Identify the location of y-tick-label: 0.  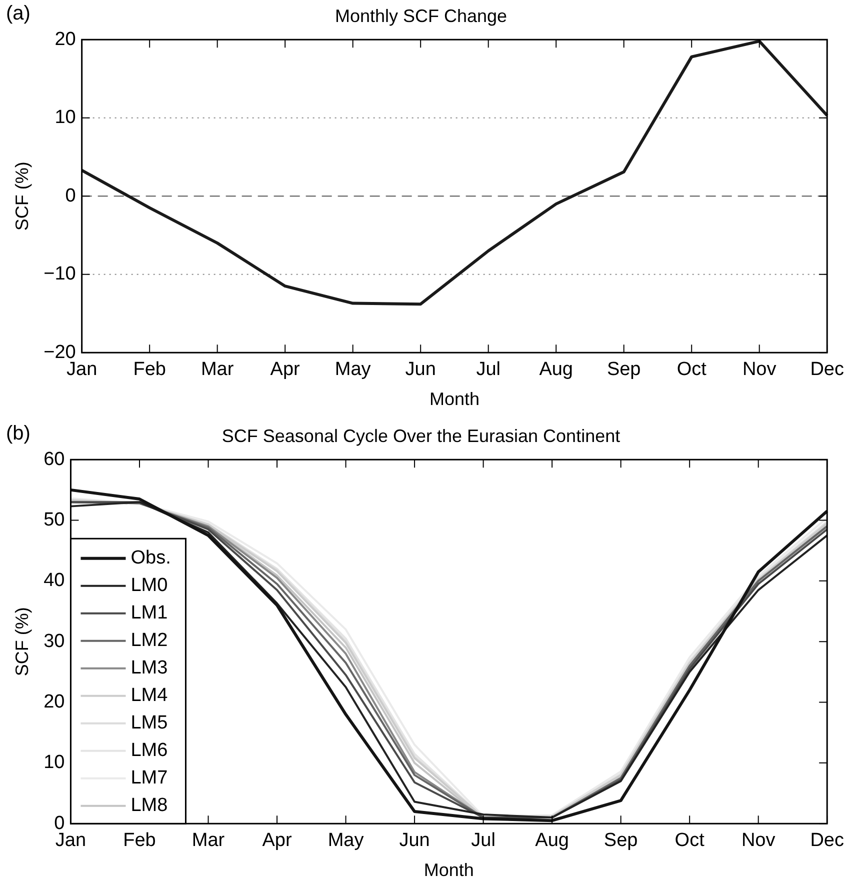
(70, 195).